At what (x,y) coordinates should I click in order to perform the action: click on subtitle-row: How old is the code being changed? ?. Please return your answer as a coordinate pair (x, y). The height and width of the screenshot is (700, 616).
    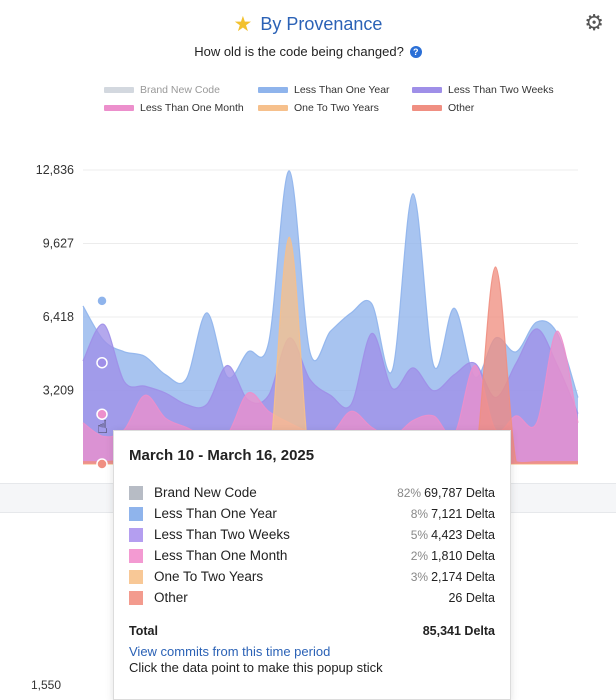
    Looking at the image, I should click on (308, 51).